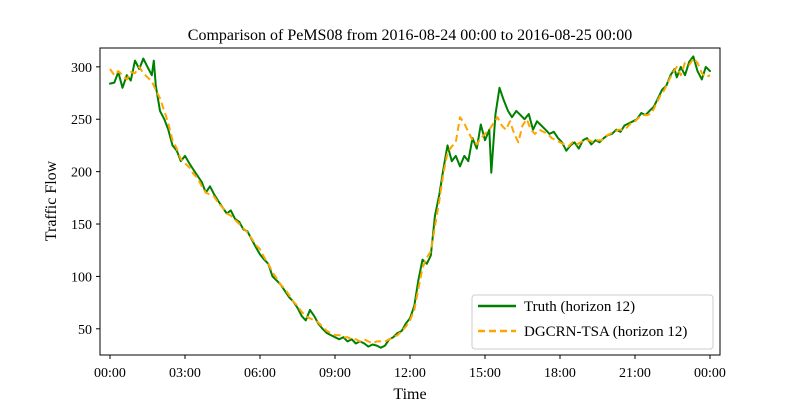  What do you see at coordinates (51, 200) in the screenshot?
I see `y-axis-label: Traffic Flow` at bounding box center [51, 200].